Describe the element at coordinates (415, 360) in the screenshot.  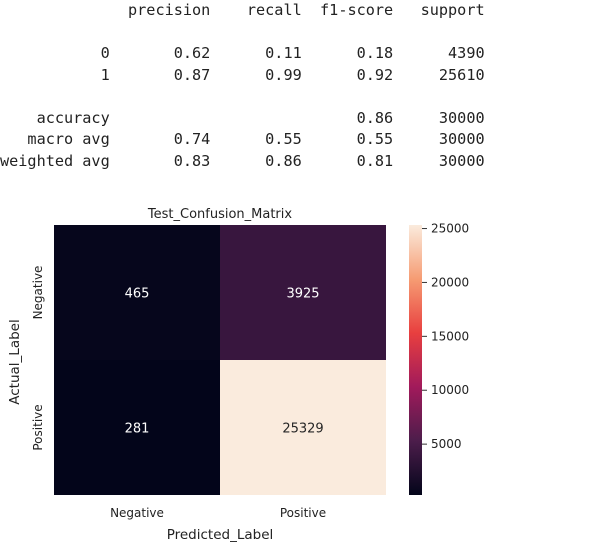
I see `colorbar` at that location.